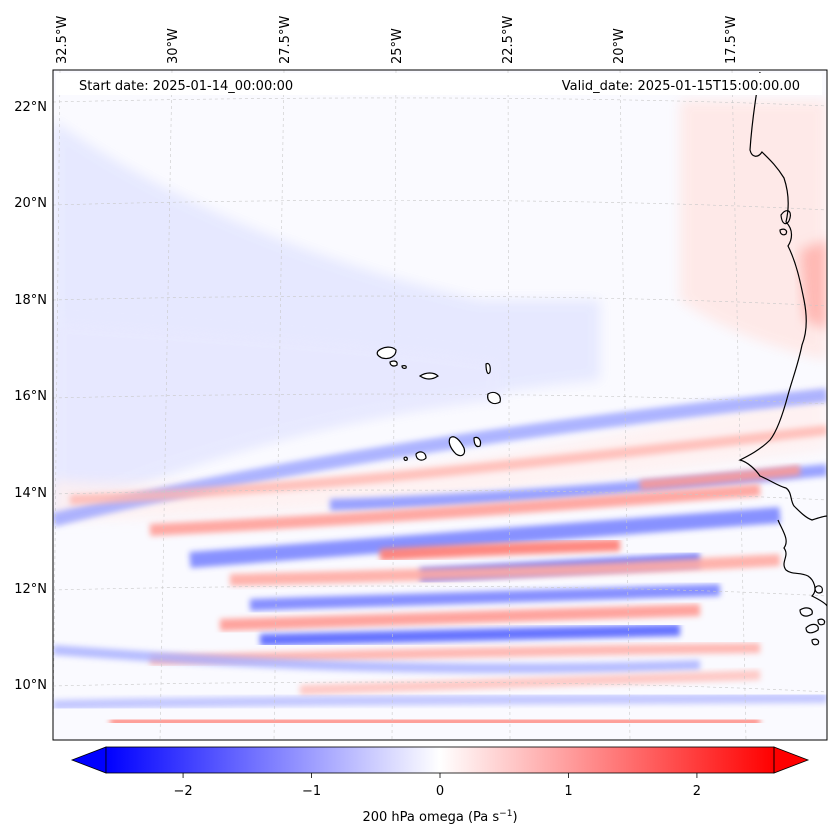  Describe the element at coordinates (619, 46) in the screenshot. I see `longitude-label: 20°W` at that location.